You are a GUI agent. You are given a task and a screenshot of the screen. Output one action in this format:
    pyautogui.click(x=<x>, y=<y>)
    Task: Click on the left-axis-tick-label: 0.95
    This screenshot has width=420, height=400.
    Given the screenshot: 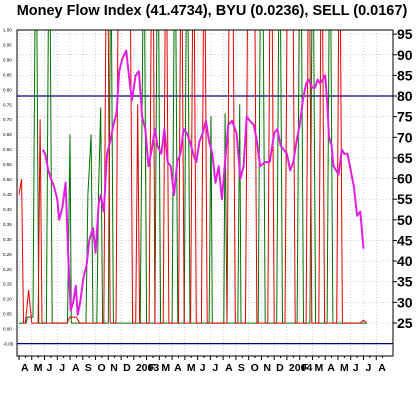 What is the action you would take?
    pyautogui.click(x=7, y=44)
    